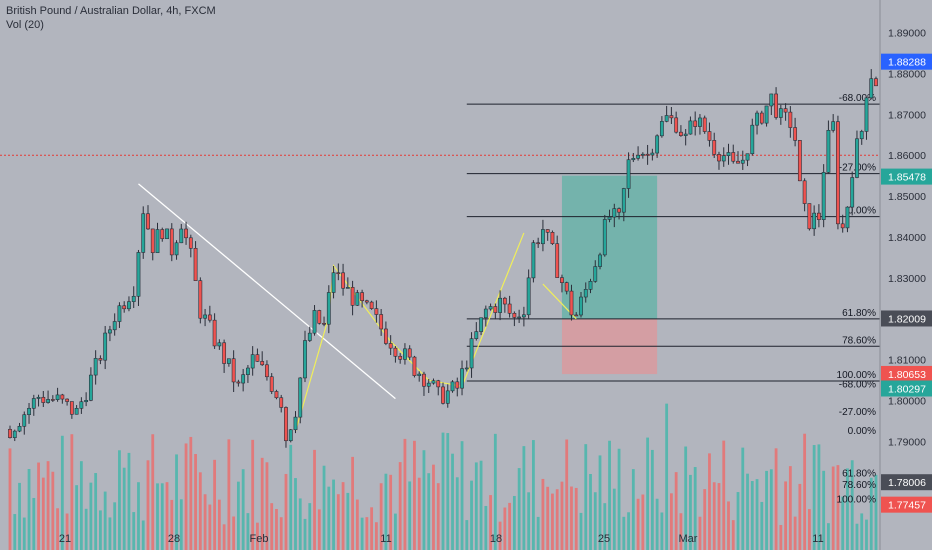 Image resolution: width=932 pixels, height=550 pixels. What do you see at coordinates (907, 506) in the screenshot?
I see `price-tag-label: 1.77457` at bounding box center [907, 506].